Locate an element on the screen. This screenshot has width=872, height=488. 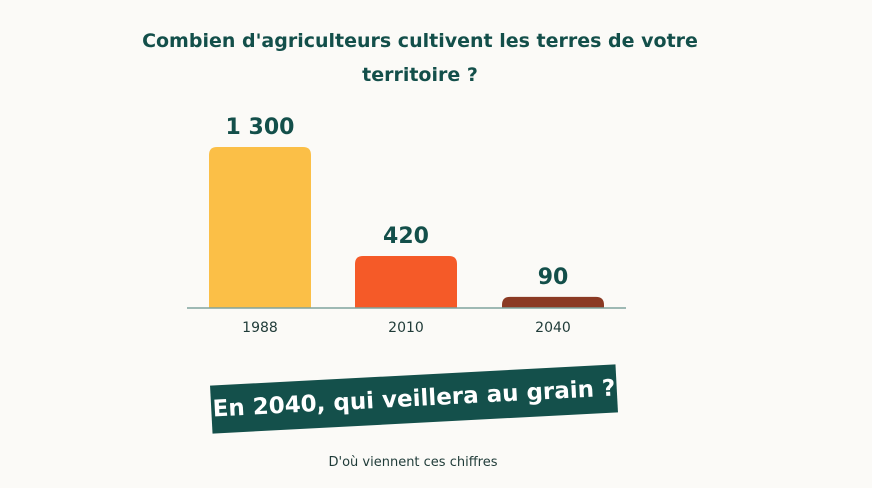
x-tick-label: 2040 is located at coordinates (553, 328).